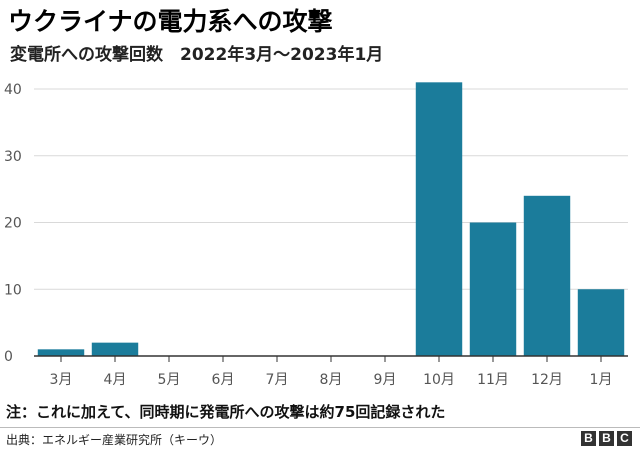 The width and height of the screenshot is (640, 449). I want to click on y-tick-label: 0, so click(8, 357).